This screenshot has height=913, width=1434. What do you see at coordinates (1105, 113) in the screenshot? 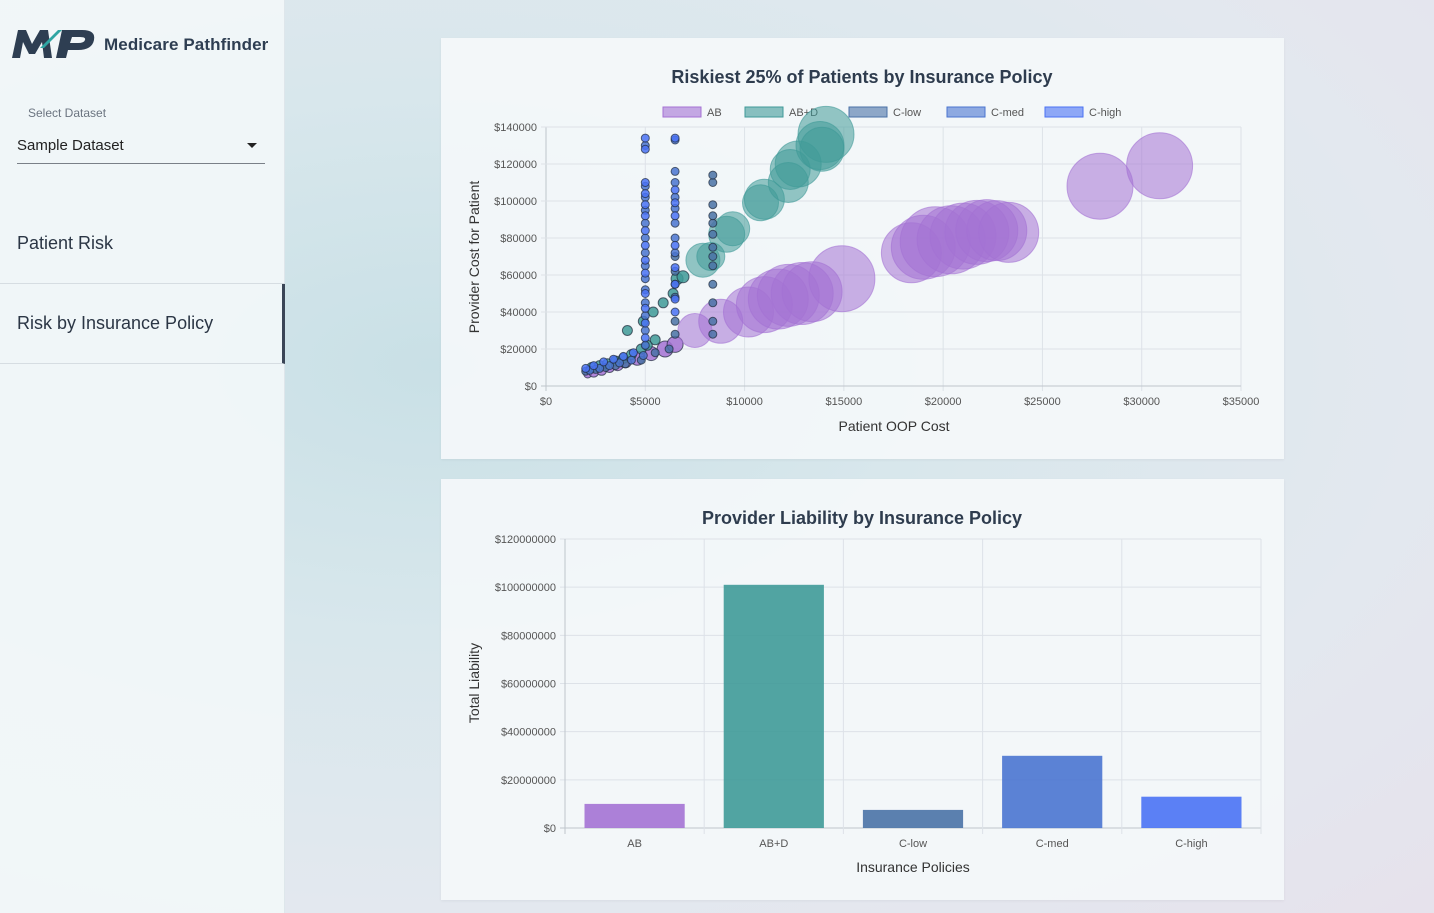
I see `legend-label: C-high` at bounding box center [1105, 113].